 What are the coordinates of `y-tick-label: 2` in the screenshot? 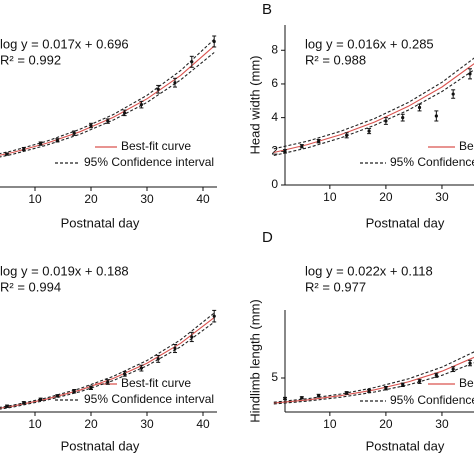 It's located at (274, 150).